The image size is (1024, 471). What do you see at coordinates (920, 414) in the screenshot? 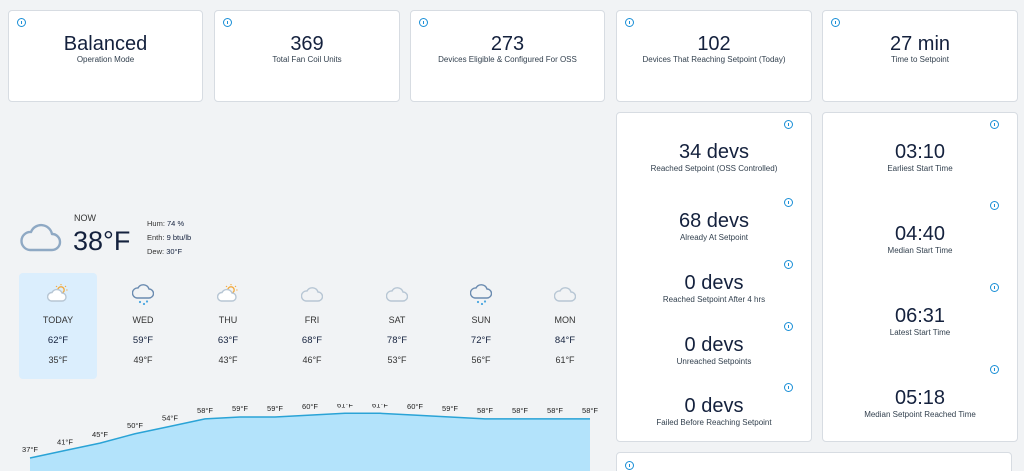
I see `stat-label: Median Setpoint Reached Time` at bounding box center [920, 414].